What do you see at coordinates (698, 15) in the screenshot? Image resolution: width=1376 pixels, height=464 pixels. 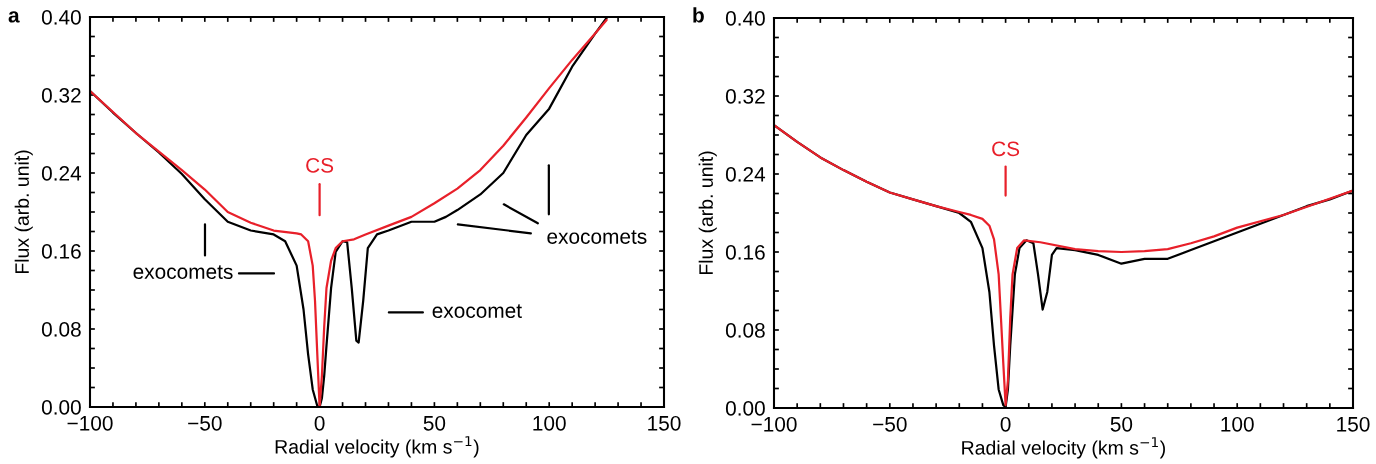 I see `chart-title: b` at bounding box center [698, 15].